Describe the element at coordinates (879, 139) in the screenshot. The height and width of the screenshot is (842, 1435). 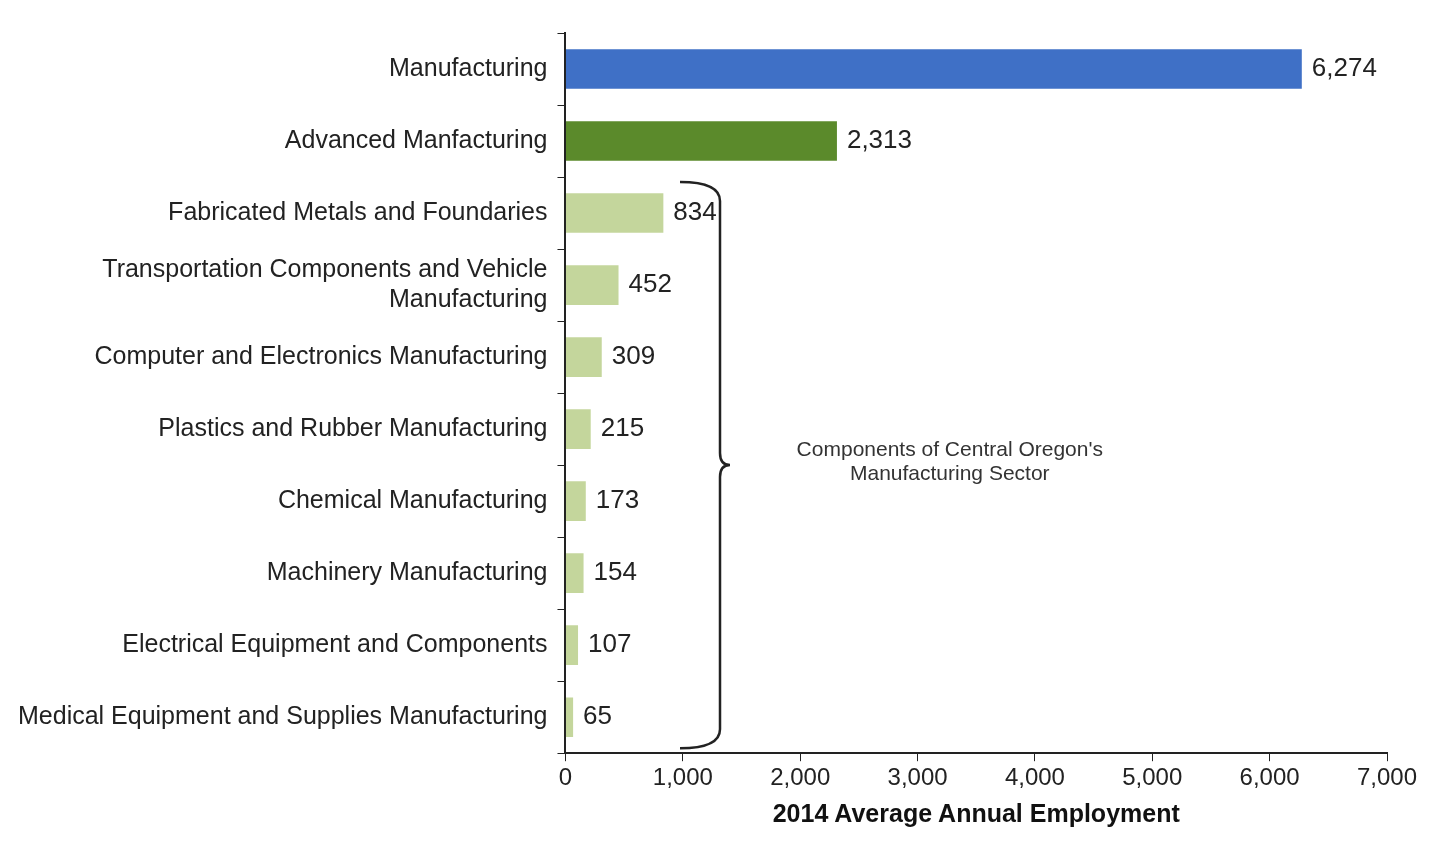
I see `data-label: 2,313` at that location.